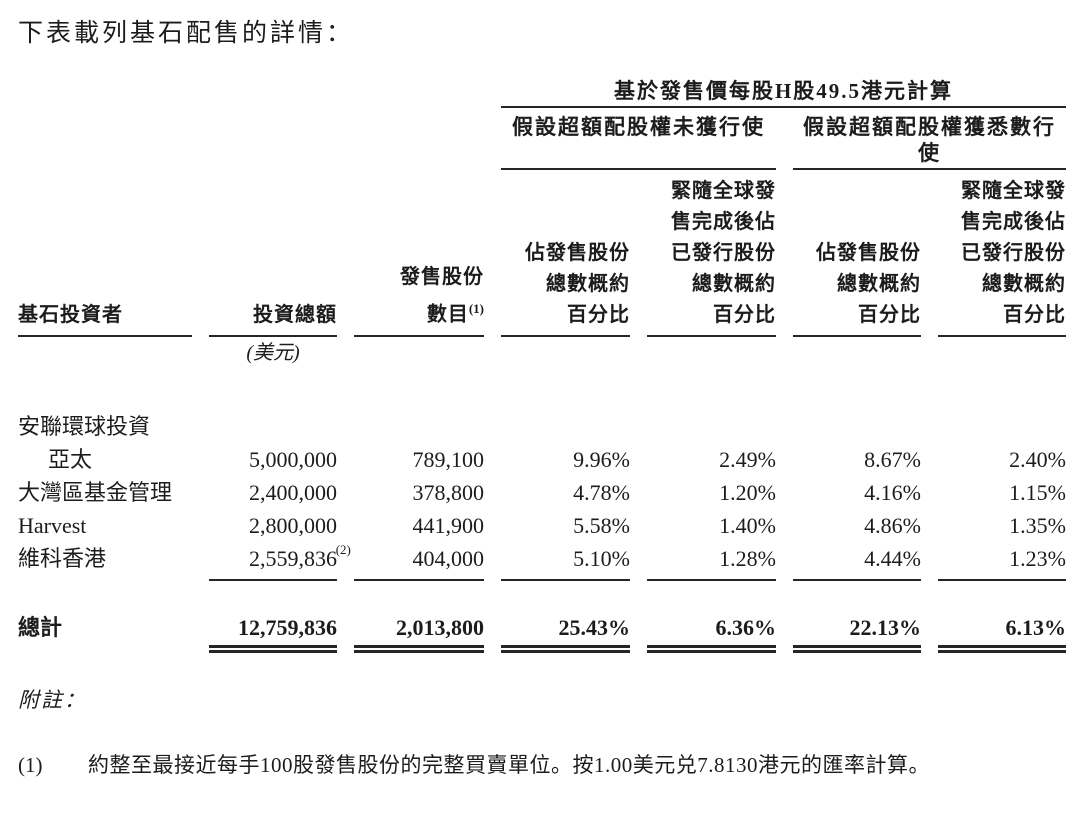  What do you see at coordinates (892, 525) in the screenshot?
I see `pct-offer-full-exercise: 4.86%` at bounding box center [892, 525].